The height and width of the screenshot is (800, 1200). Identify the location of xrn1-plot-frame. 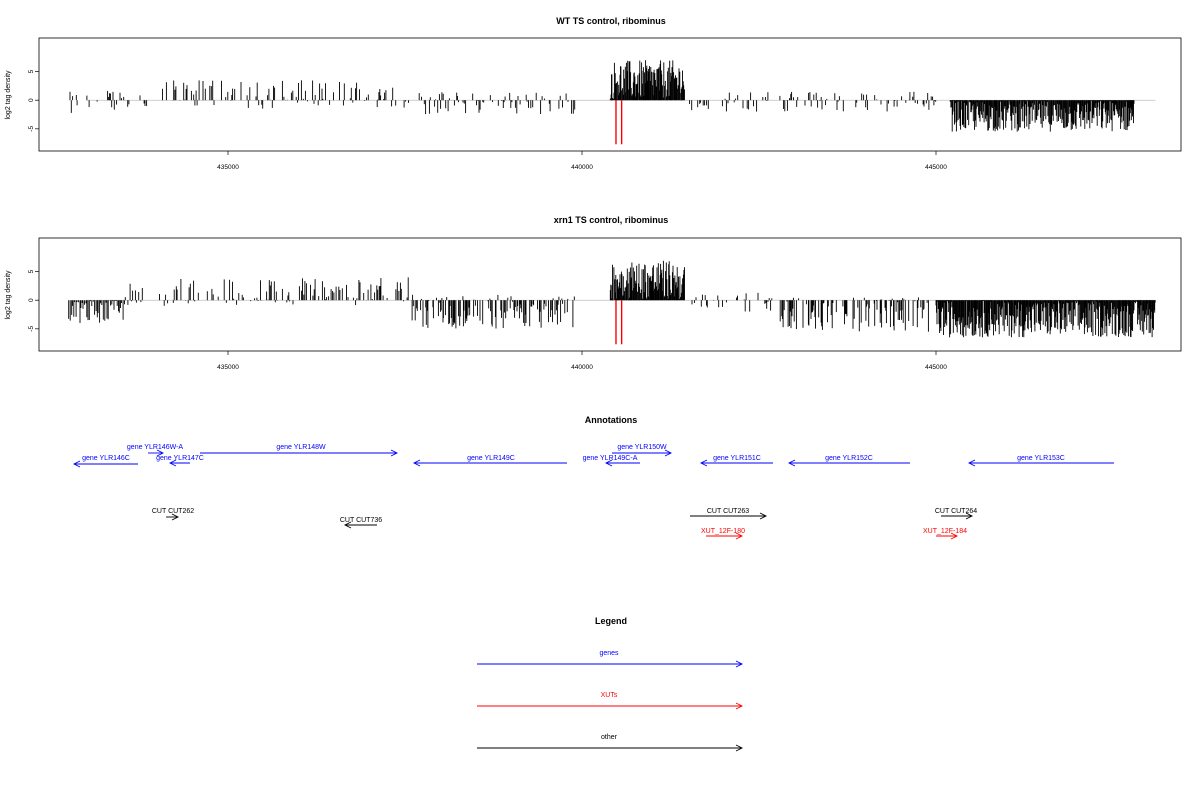
(610, 294).